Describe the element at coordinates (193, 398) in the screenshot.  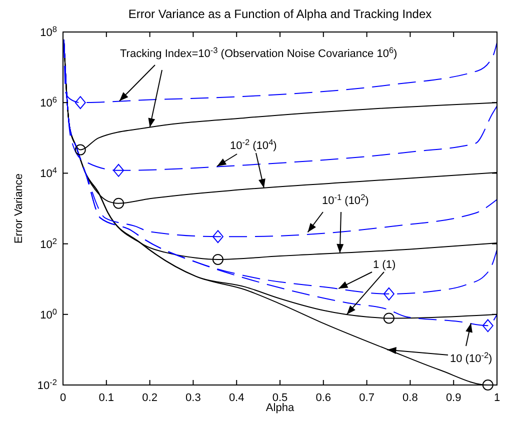
I see `x-tick-label: 0.3` at that location.